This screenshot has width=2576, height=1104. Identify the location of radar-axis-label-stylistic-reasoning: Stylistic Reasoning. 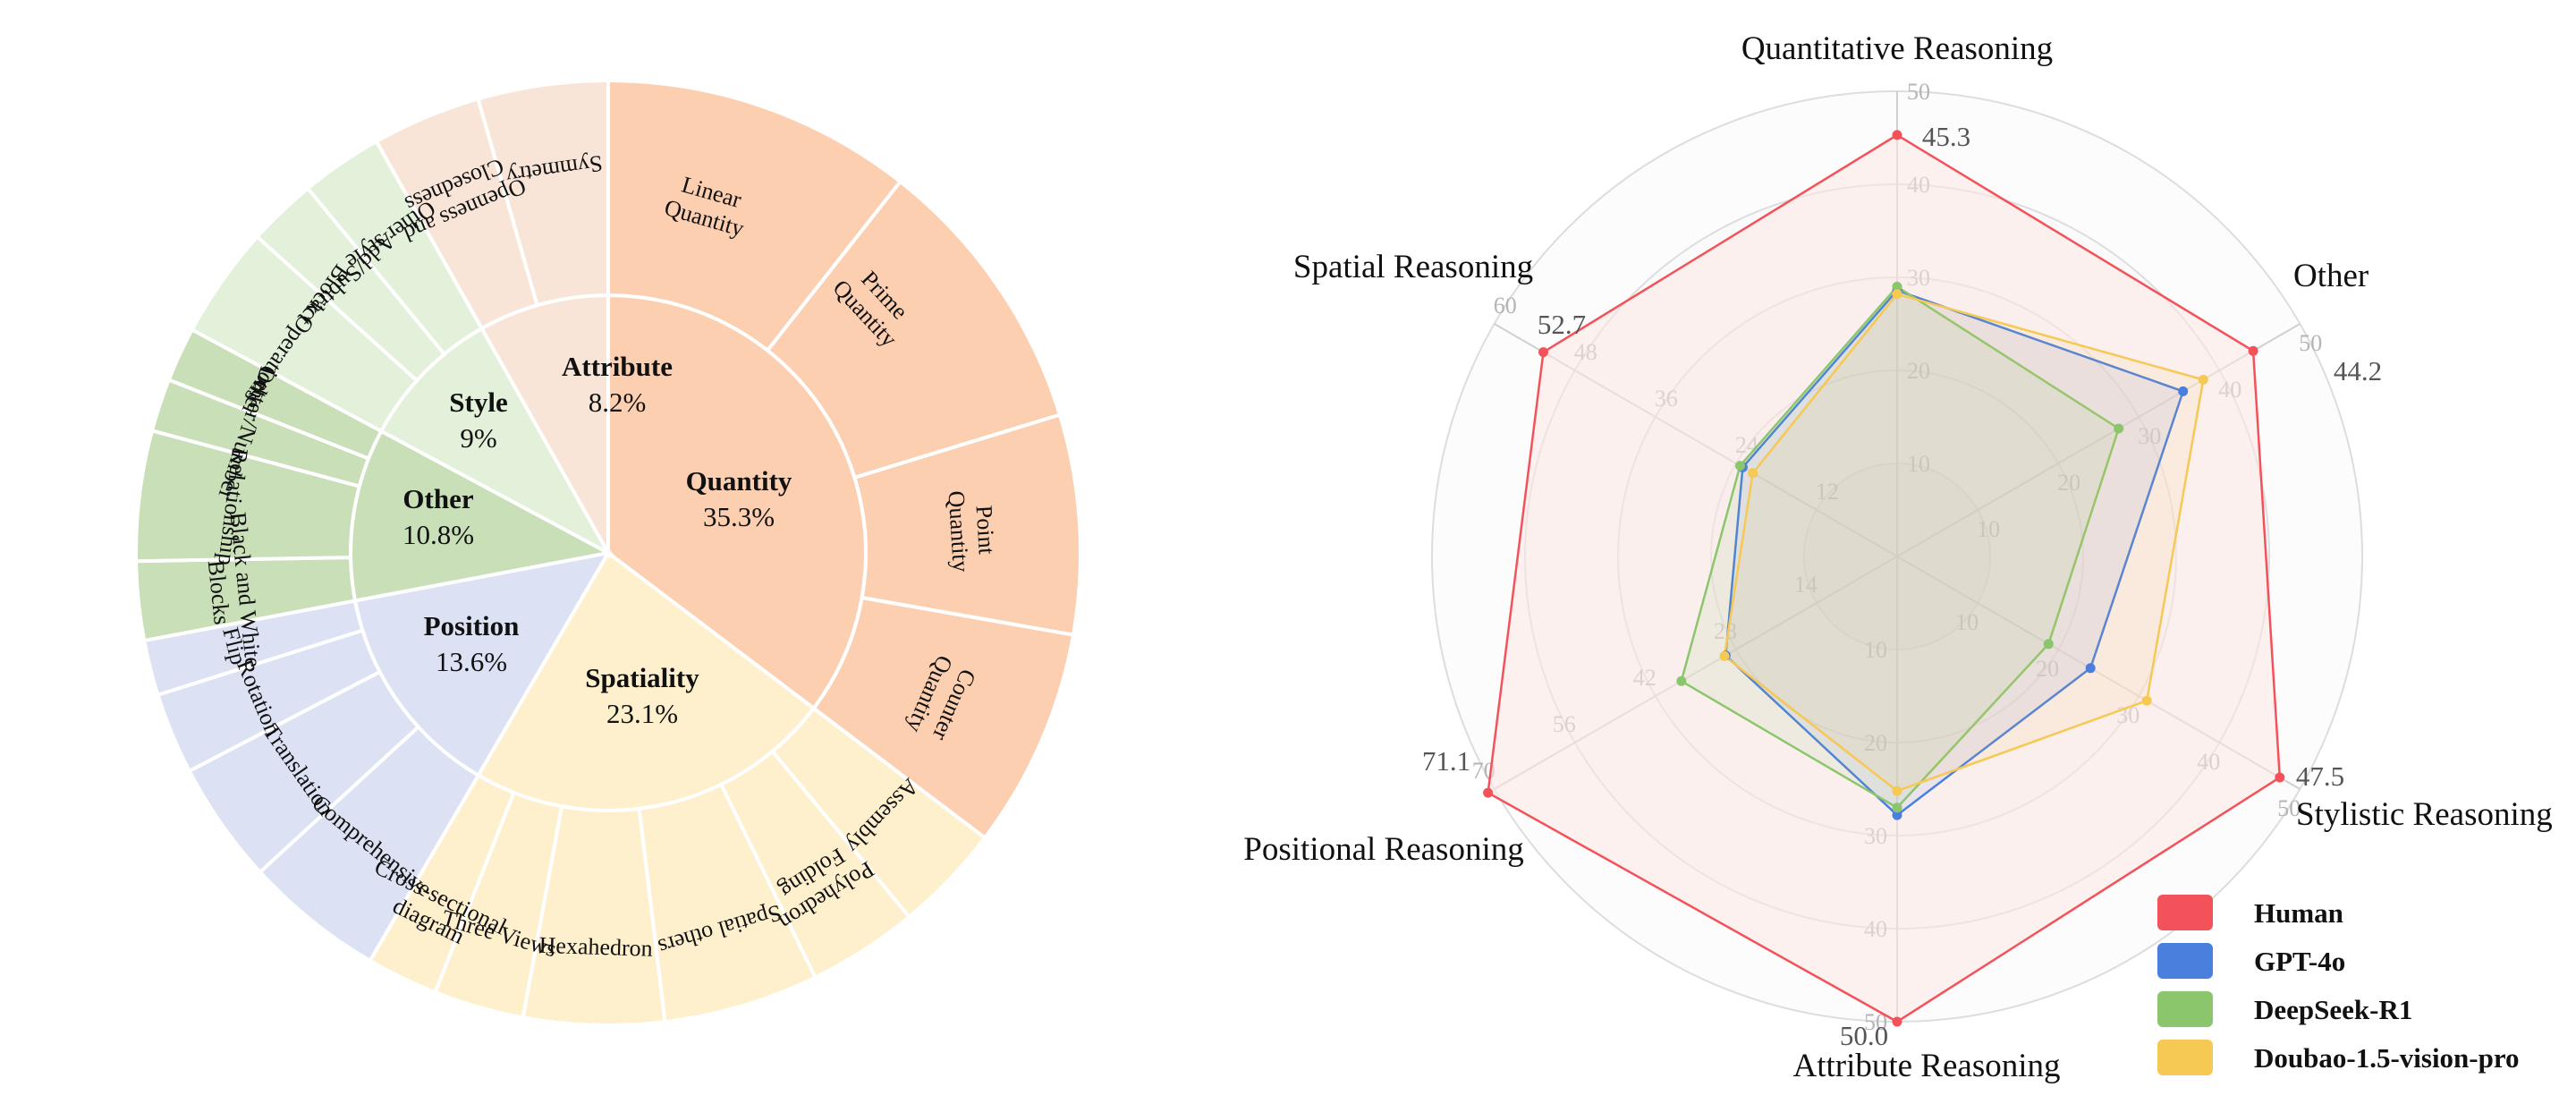
(2424, 814).